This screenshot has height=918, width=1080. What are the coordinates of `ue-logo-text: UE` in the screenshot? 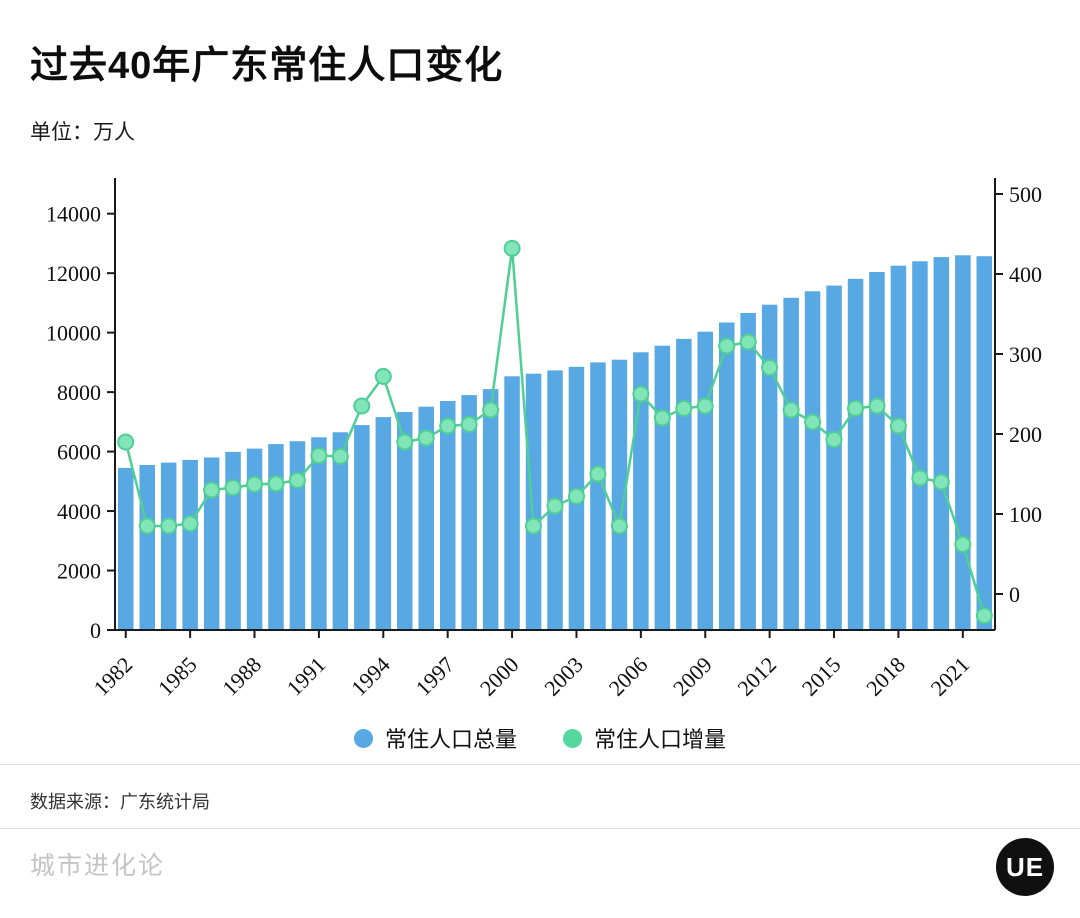 It's located at (1025, 867).